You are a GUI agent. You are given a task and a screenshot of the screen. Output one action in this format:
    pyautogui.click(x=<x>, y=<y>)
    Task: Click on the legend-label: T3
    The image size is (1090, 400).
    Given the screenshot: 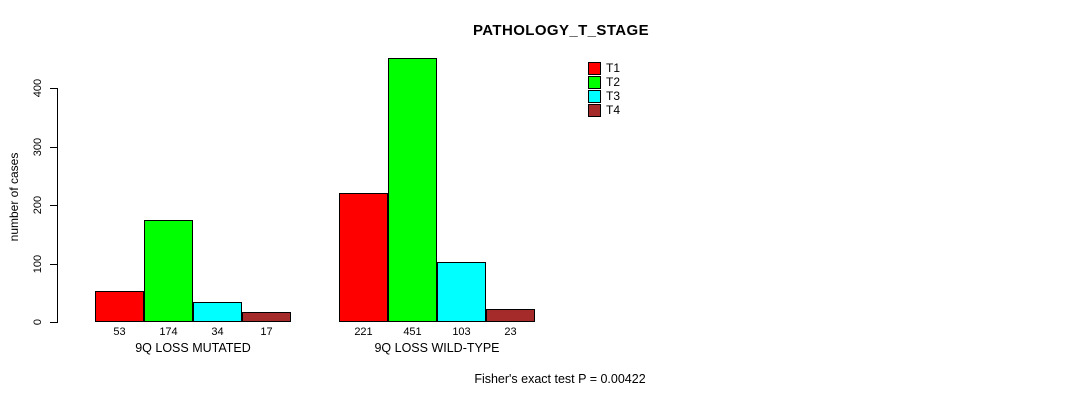 What is the action you would take?
    pyautogui.click(x=613, y=96)
    